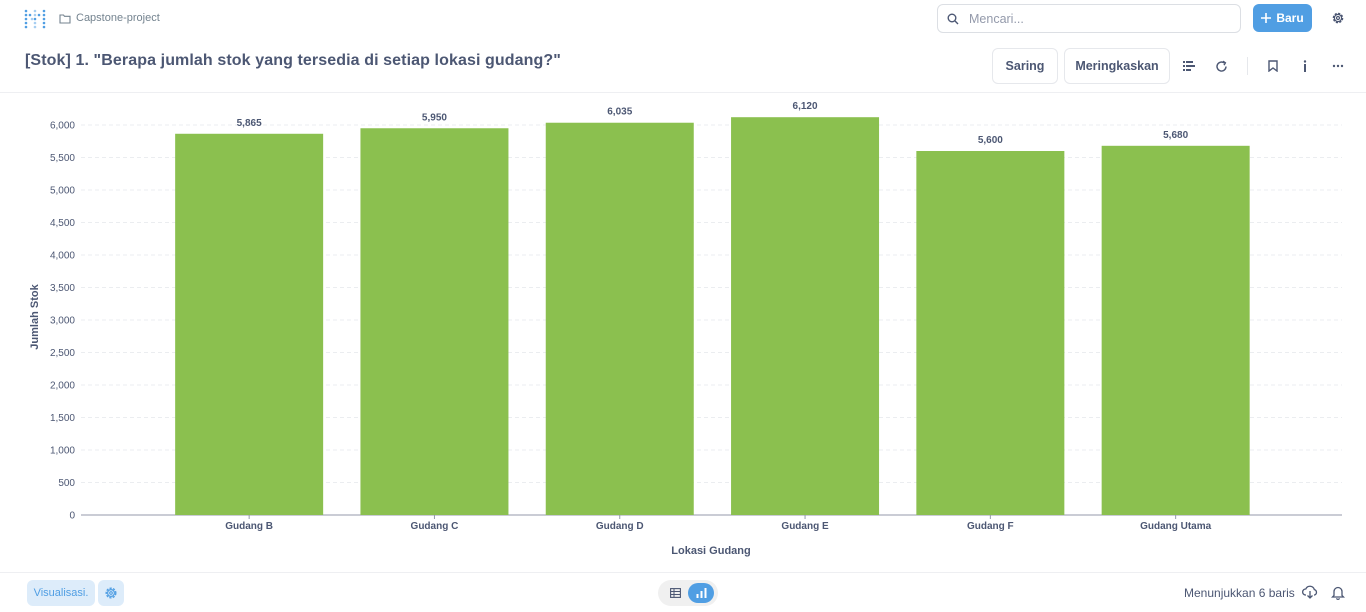 This screenshot has width=1366, height=612. What do you see at coordinates (710, 551) in the screenshot?
I see `x-axis-title: Lokasi Gudang` at bounding box center [710, 551].